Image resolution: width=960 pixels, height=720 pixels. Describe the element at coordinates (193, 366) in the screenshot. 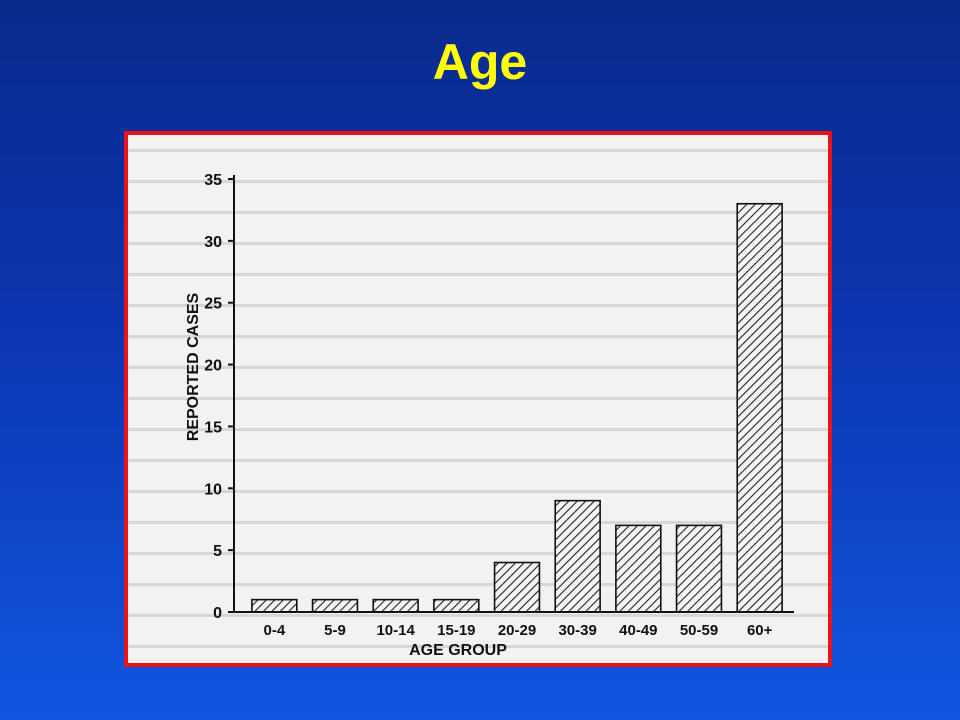

I see `y-axis-label: REPORTED CASES` at that location.